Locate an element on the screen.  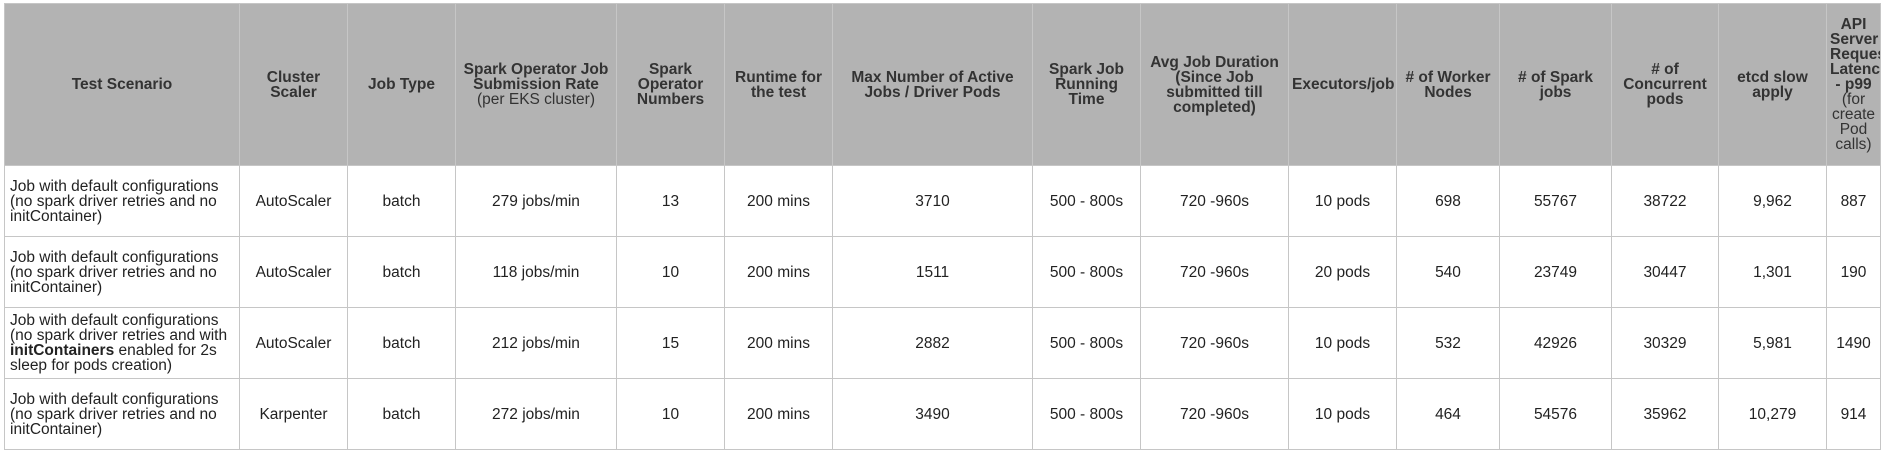
cell-operator-numbers: 13 is located at coordinates (670, 201).